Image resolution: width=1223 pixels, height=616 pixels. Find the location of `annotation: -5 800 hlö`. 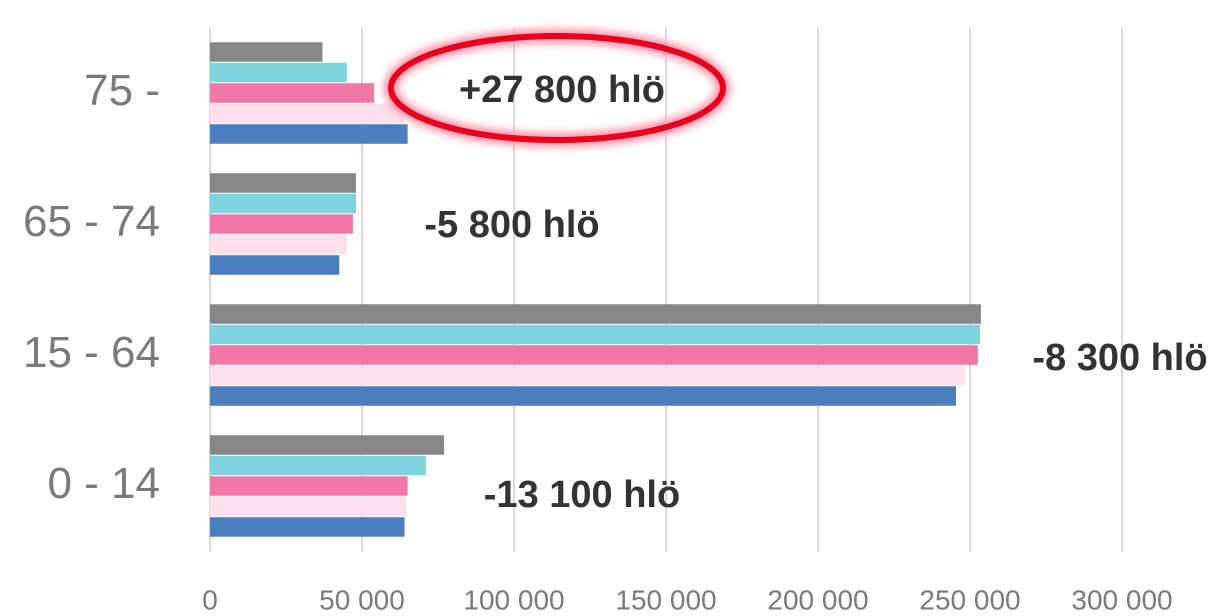

annotation: -5 800 hlö is located at coordinates (511, 225).